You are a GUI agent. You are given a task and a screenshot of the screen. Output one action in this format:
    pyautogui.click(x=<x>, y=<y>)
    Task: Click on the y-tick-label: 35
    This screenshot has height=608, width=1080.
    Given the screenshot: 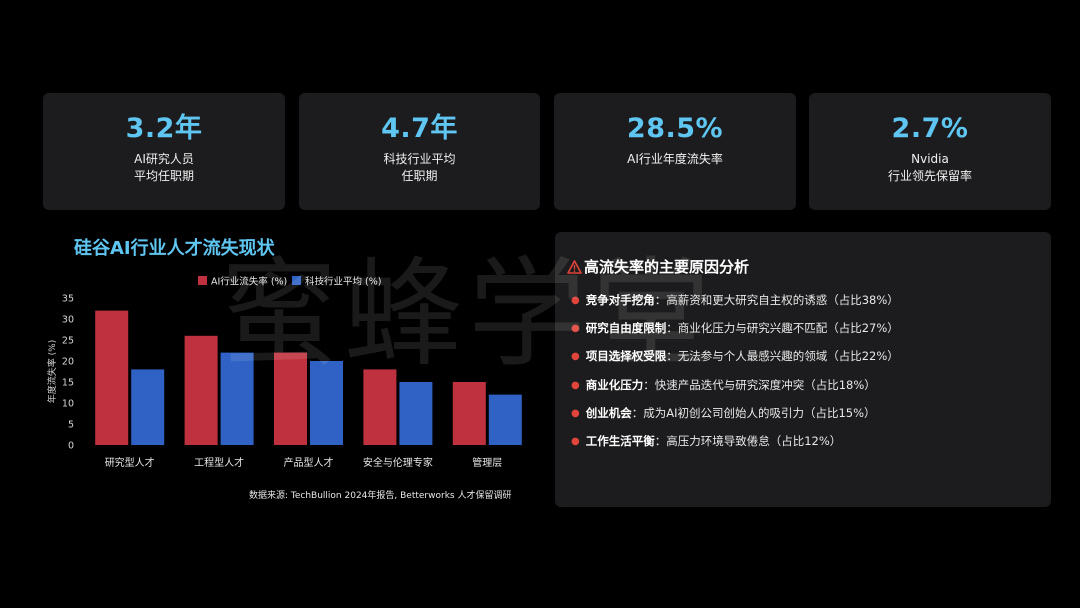 What is the action you would take?
    pyautogui.click(x=68, y=299)
    